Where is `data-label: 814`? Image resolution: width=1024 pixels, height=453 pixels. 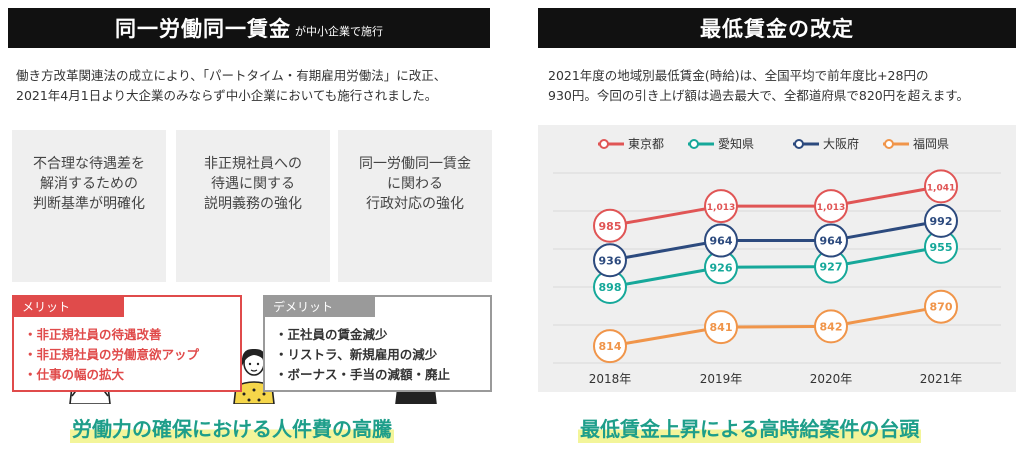 data-label: 814 is located at coordinates (610, 346).